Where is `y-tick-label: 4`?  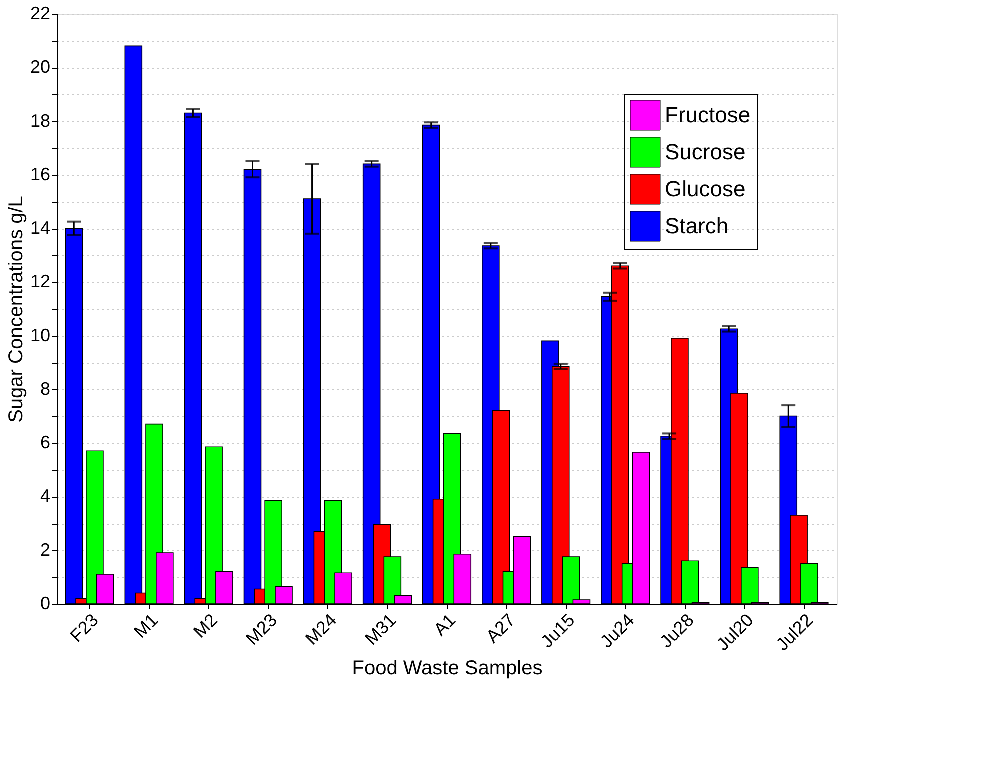 y-tick-label: 4 is located at coordinates (45, 496).